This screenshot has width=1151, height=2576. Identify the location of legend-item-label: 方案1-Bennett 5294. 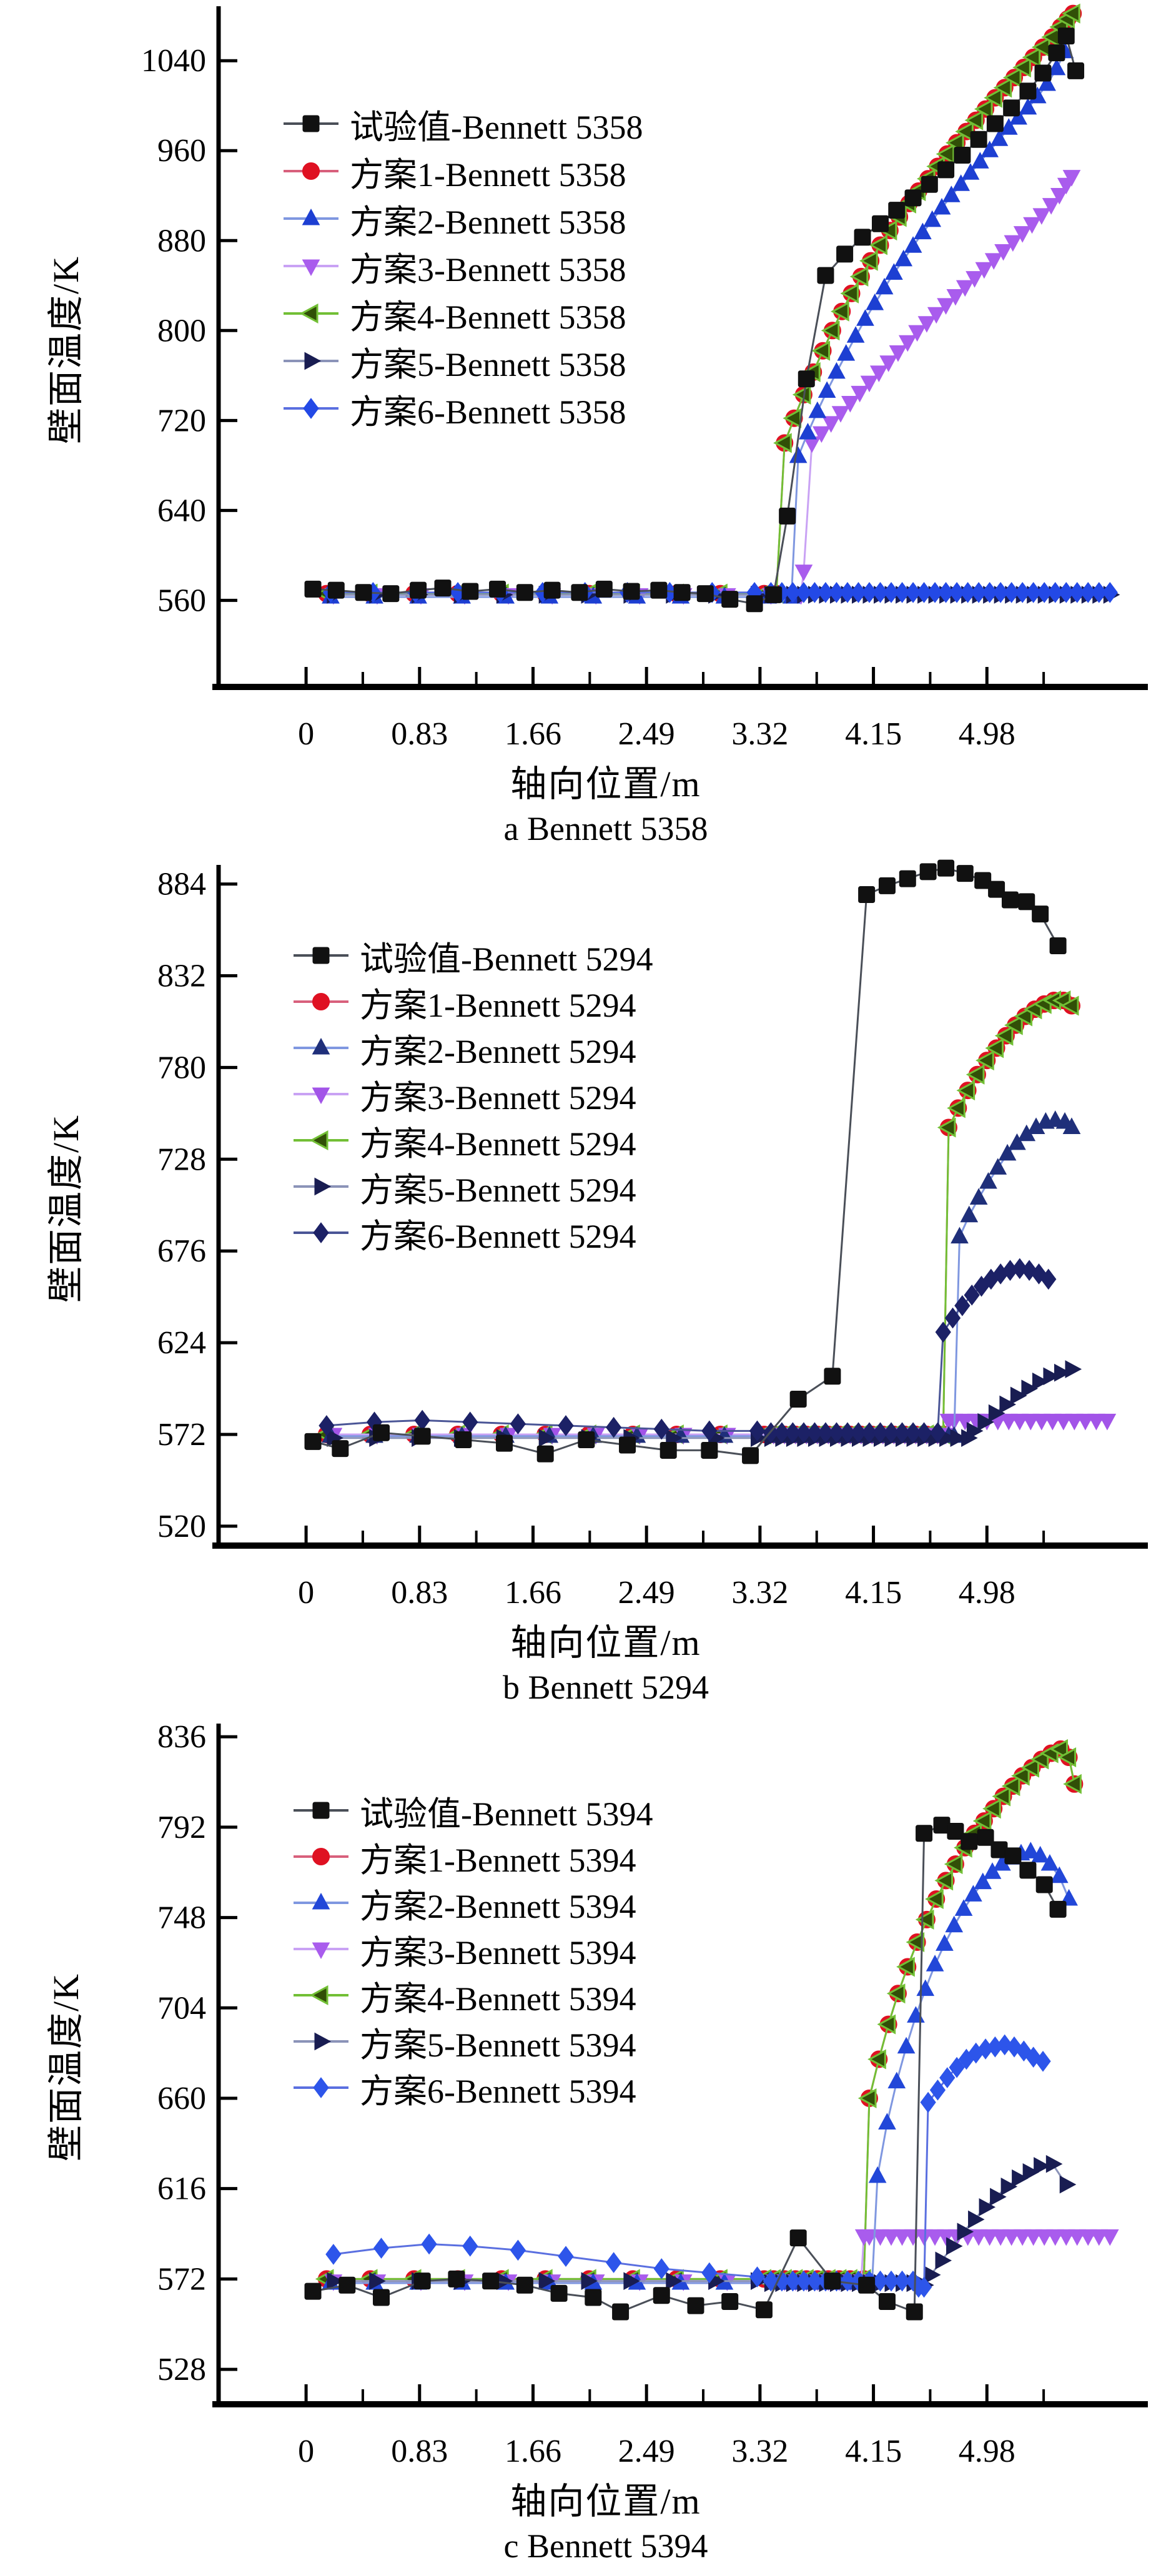
(498, 1005).